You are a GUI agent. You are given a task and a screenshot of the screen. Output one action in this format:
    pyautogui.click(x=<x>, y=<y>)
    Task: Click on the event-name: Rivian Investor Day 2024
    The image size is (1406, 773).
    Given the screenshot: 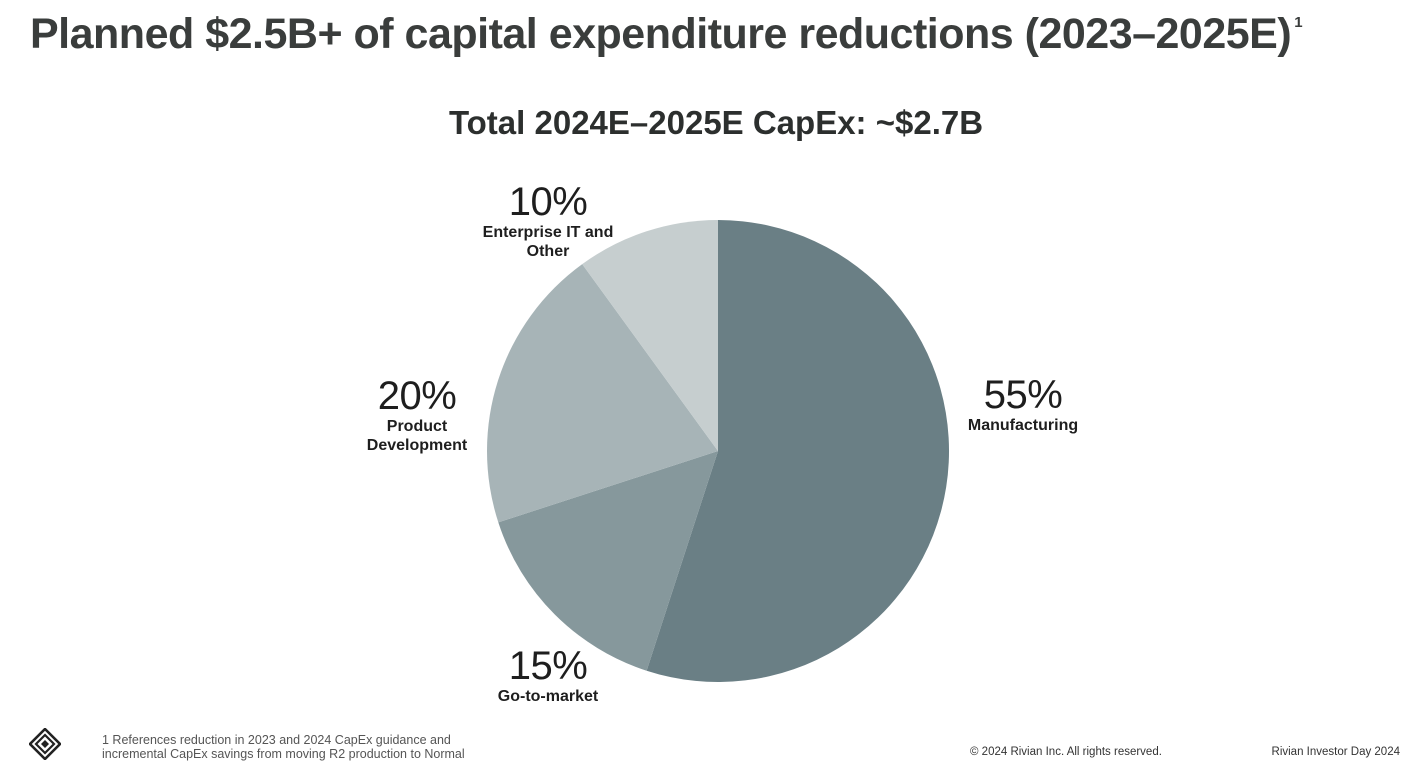 What is the action you would take?
    pyautogui.click(x=1335, y=752)
    